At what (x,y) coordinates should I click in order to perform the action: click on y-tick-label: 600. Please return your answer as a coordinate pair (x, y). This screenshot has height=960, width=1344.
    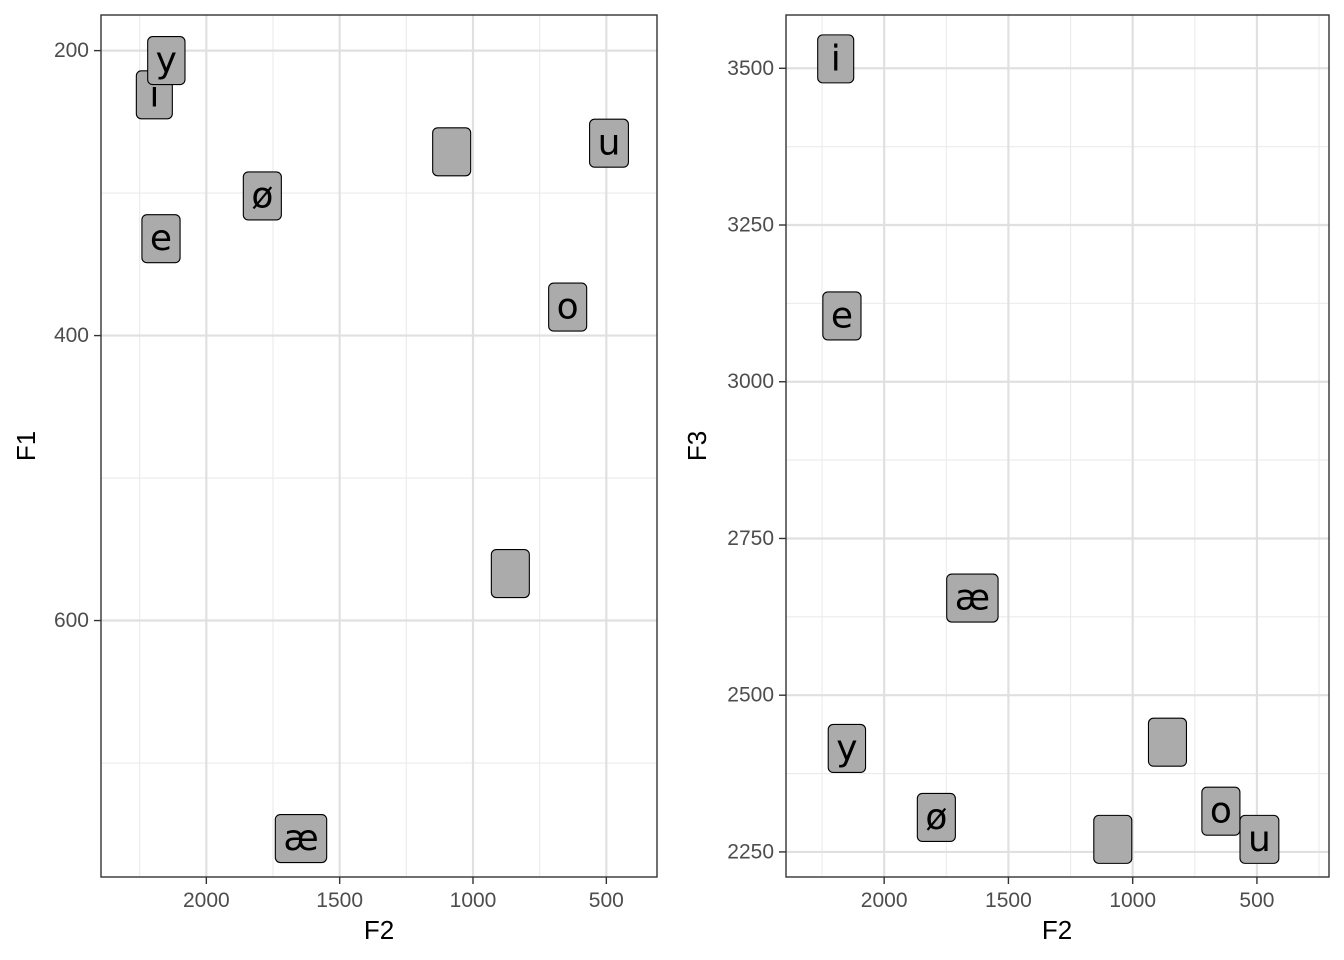
    Looking at the image, I should click on (71, 620).